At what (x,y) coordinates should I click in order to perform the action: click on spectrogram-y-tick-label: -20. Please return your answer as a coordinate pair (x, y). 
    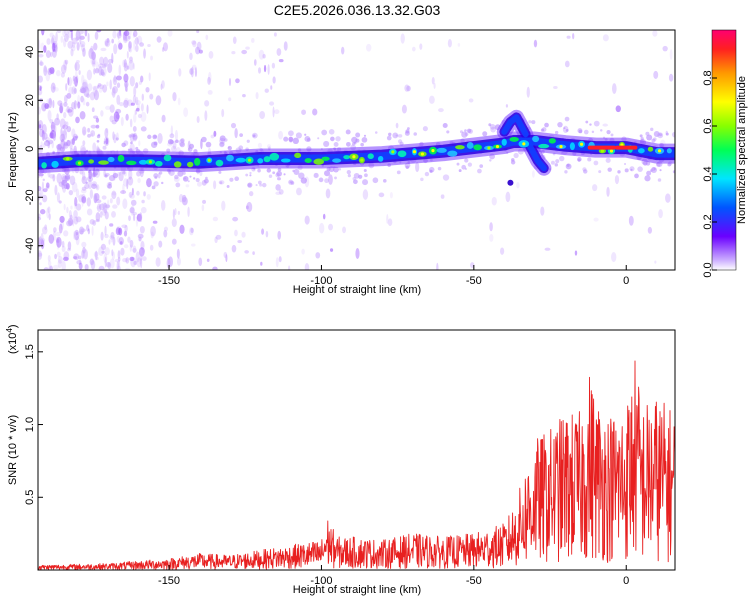
    Looking at the image, I should click on (30, 197).